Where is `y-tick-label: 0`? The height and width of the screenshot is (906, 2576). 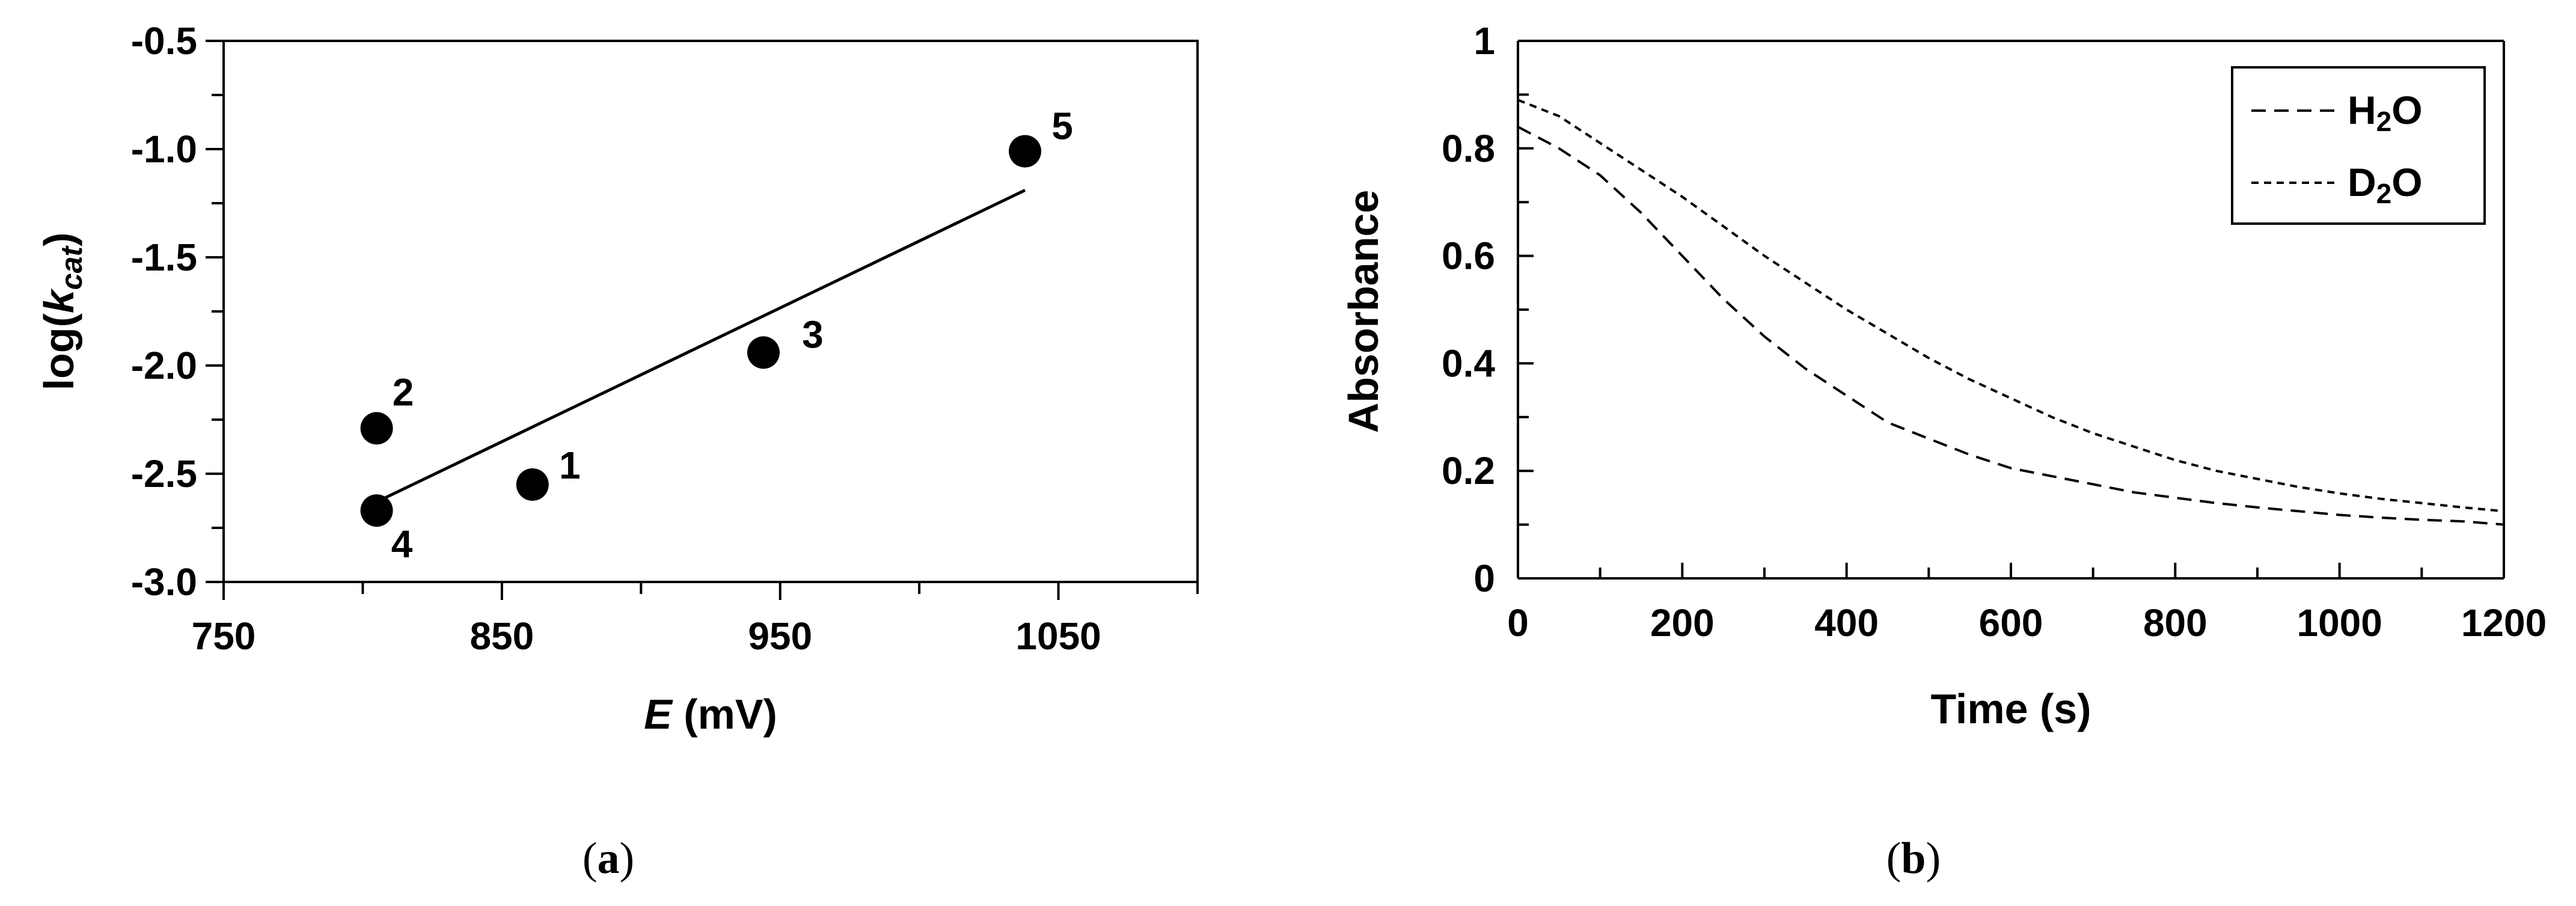 y-tick-label: 0 is located at coordinates (1484, 578).